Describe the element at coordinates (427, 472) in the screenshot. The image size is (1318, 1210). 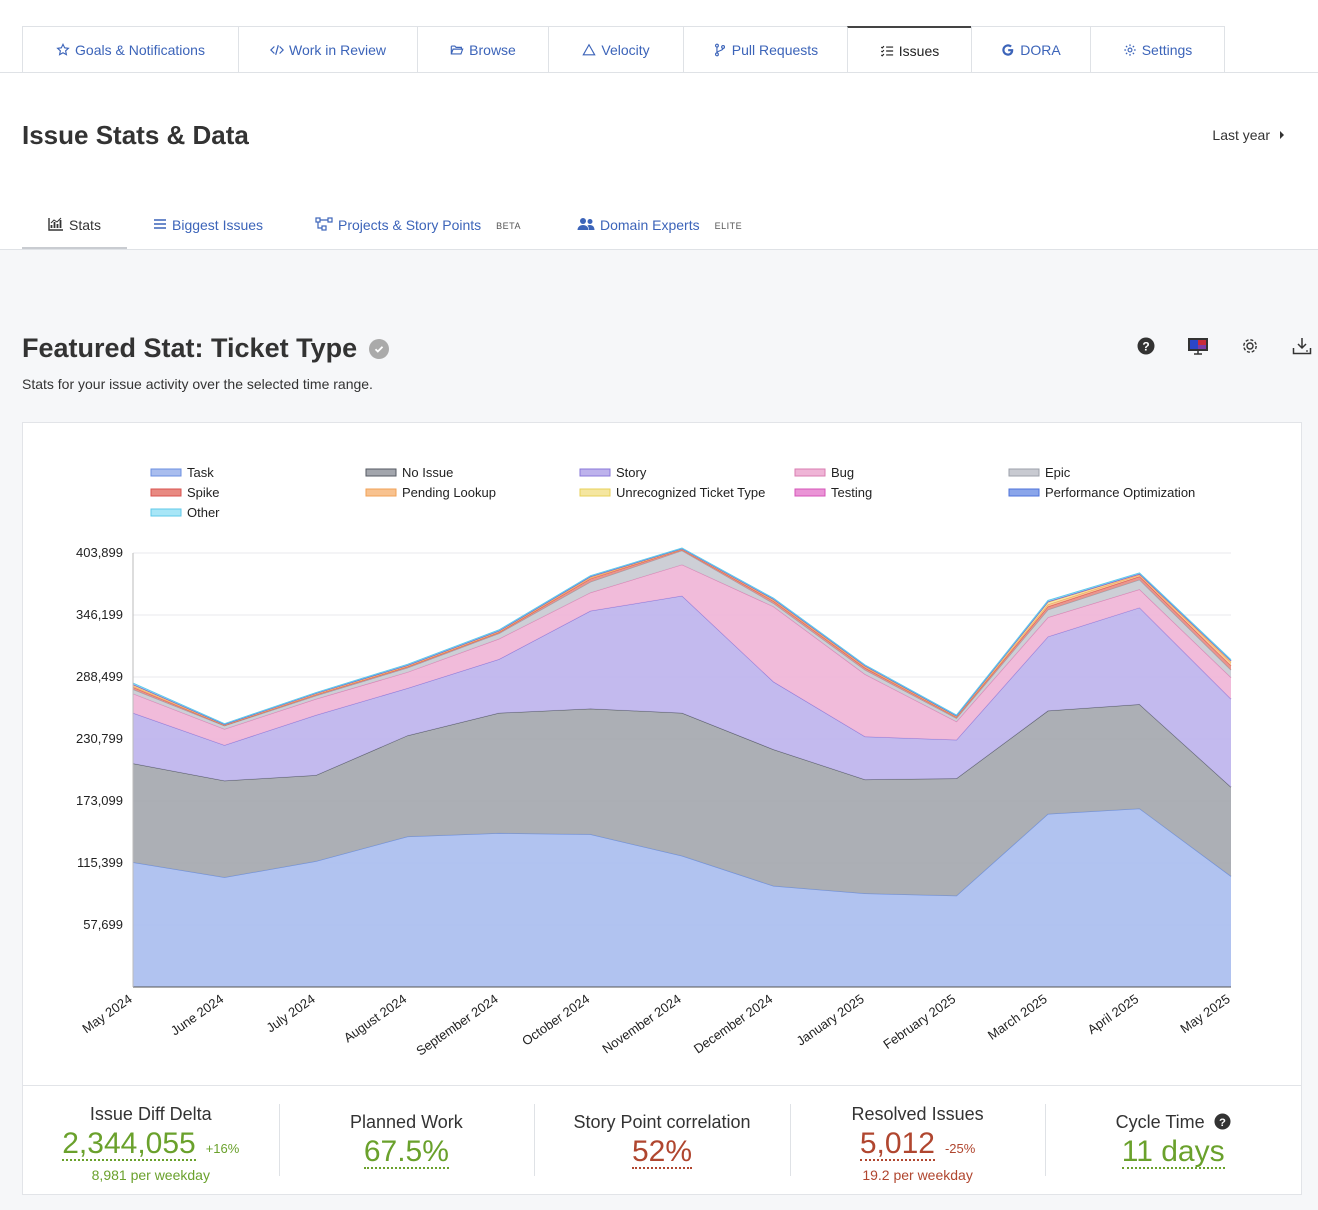
I see `legend-label: No Issue` at that location.